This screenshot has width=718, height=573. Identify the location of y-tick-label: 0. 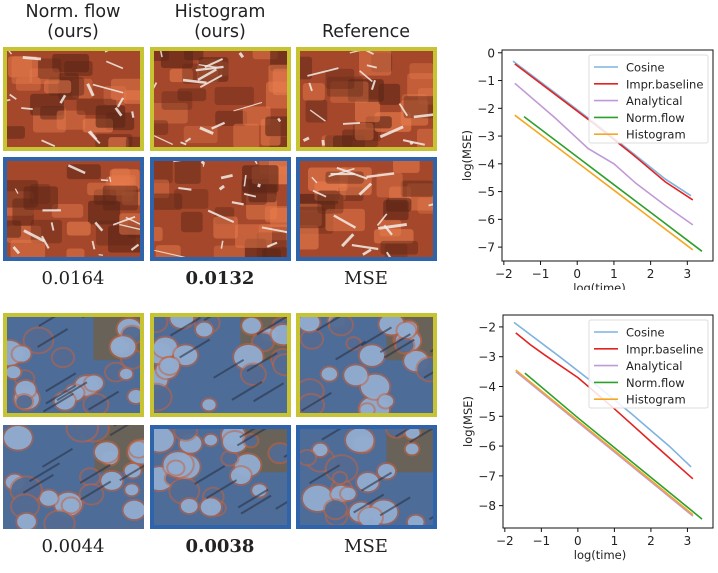
(491, 53).